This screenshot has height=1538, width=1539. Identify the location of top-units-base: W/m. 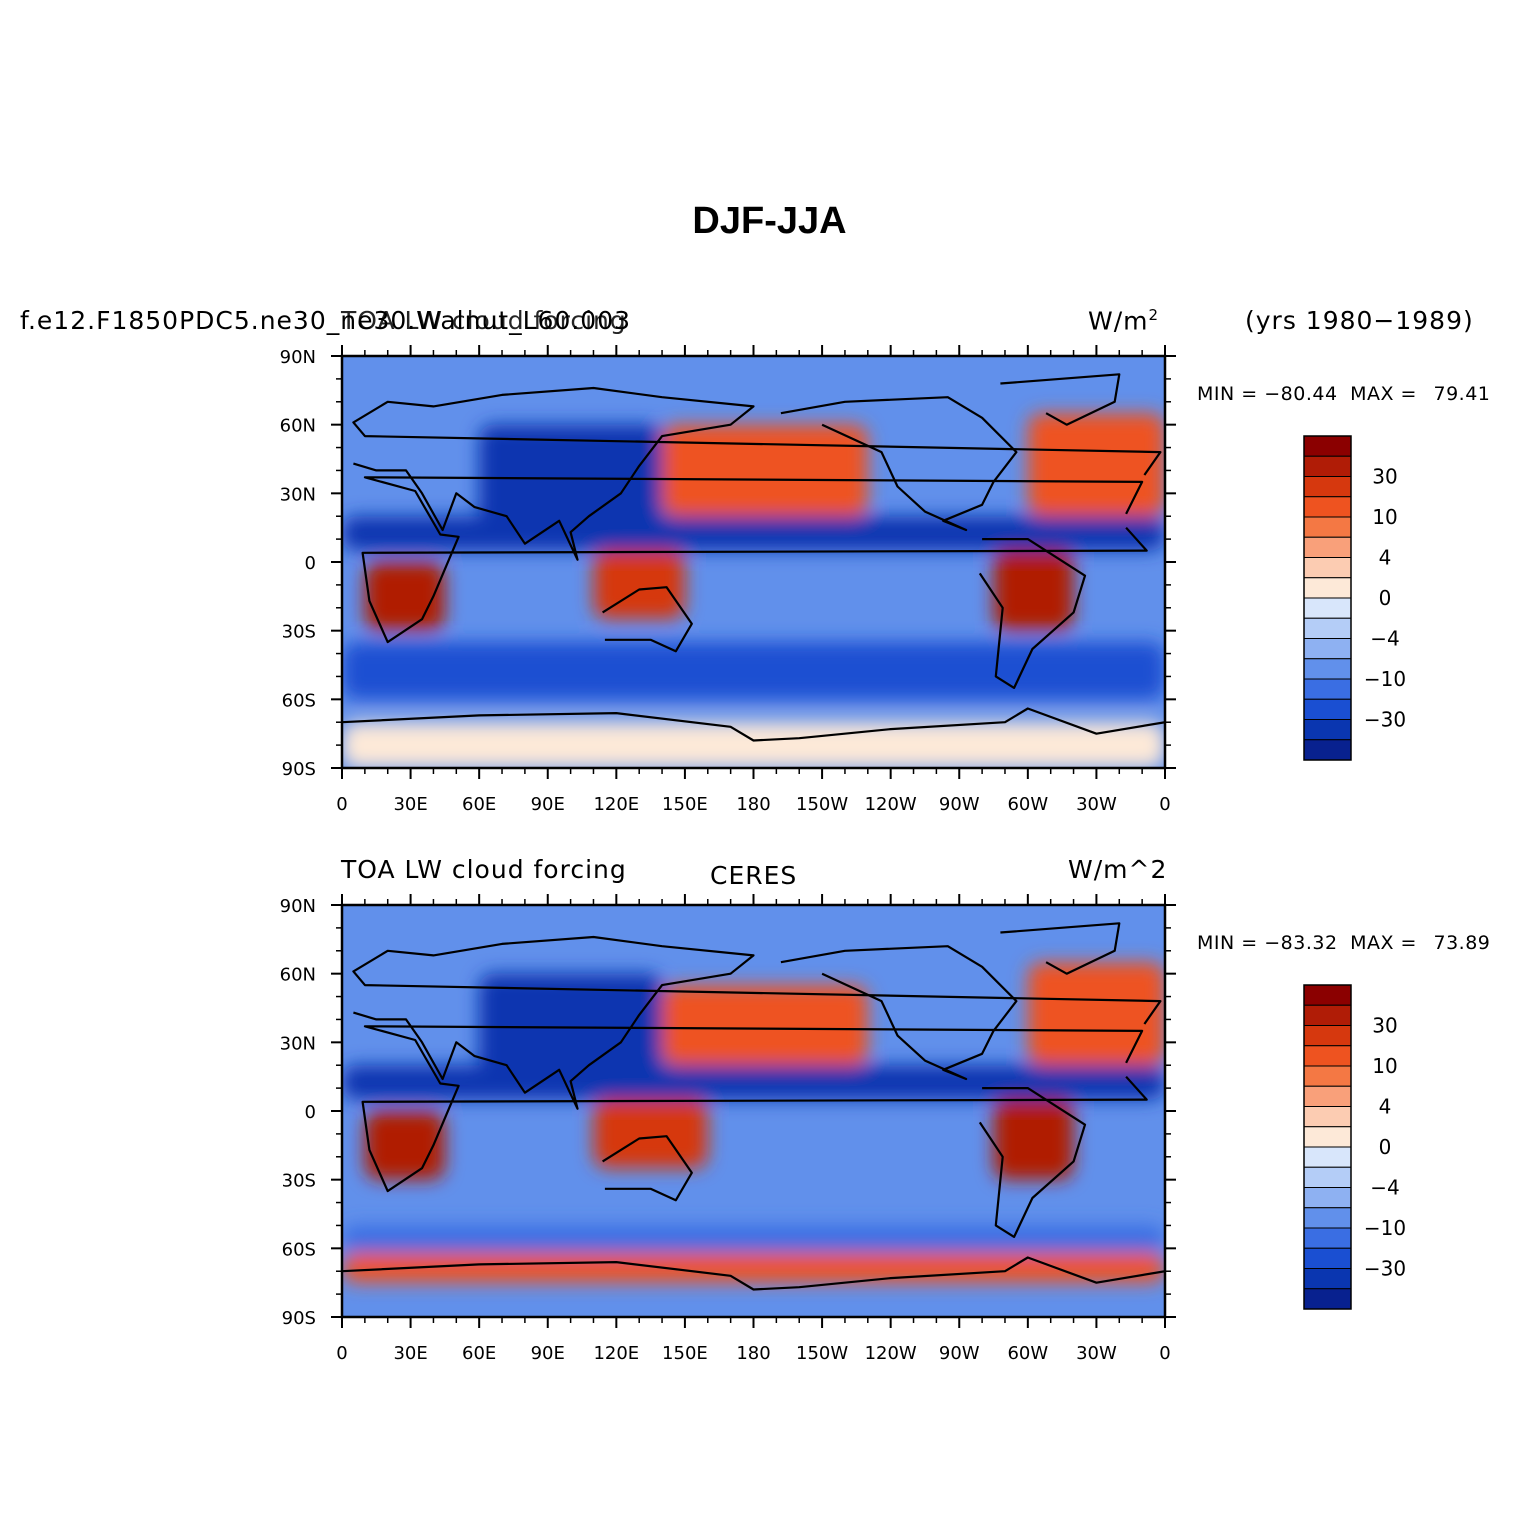
(1118, 321).